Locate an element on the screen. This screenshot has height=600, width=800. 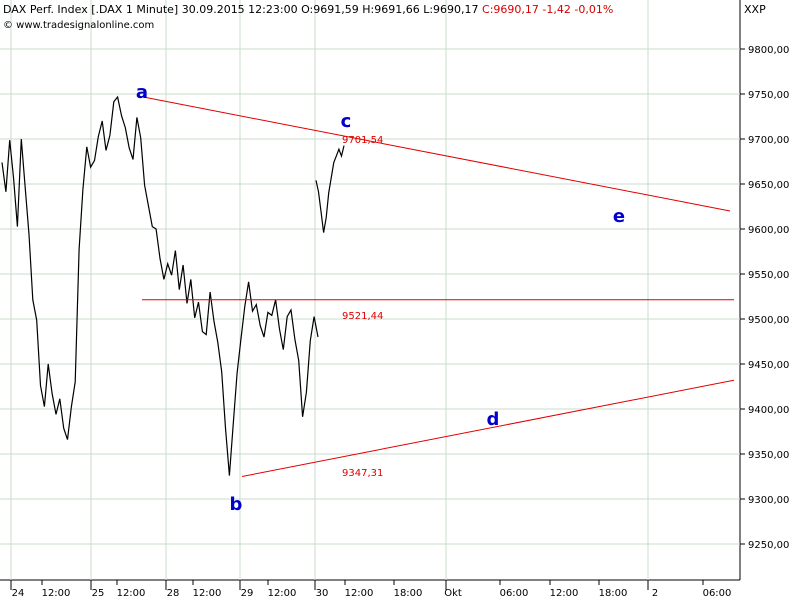
y-tick-label: 9300,00 is located at coordinates (768, 500).